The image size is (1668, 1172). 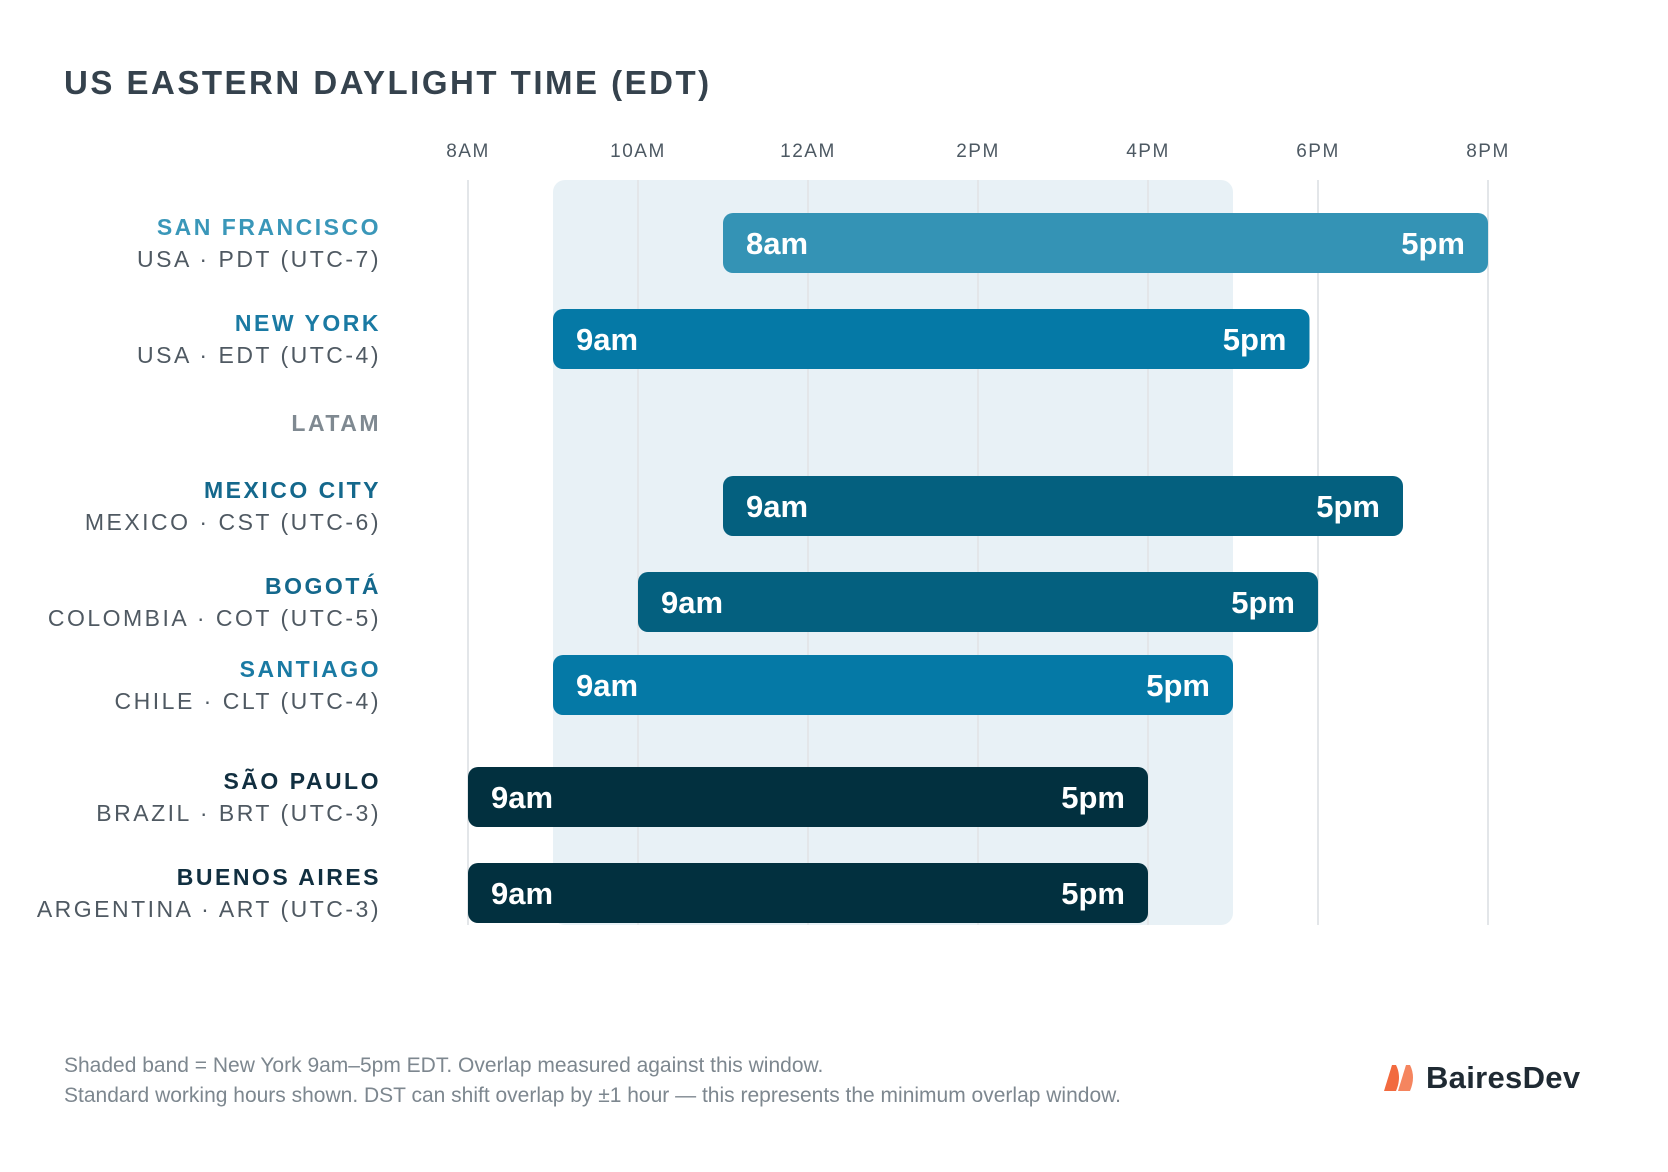 I want to click on x-tick-label: 12AM, so click(x=808, y=151).